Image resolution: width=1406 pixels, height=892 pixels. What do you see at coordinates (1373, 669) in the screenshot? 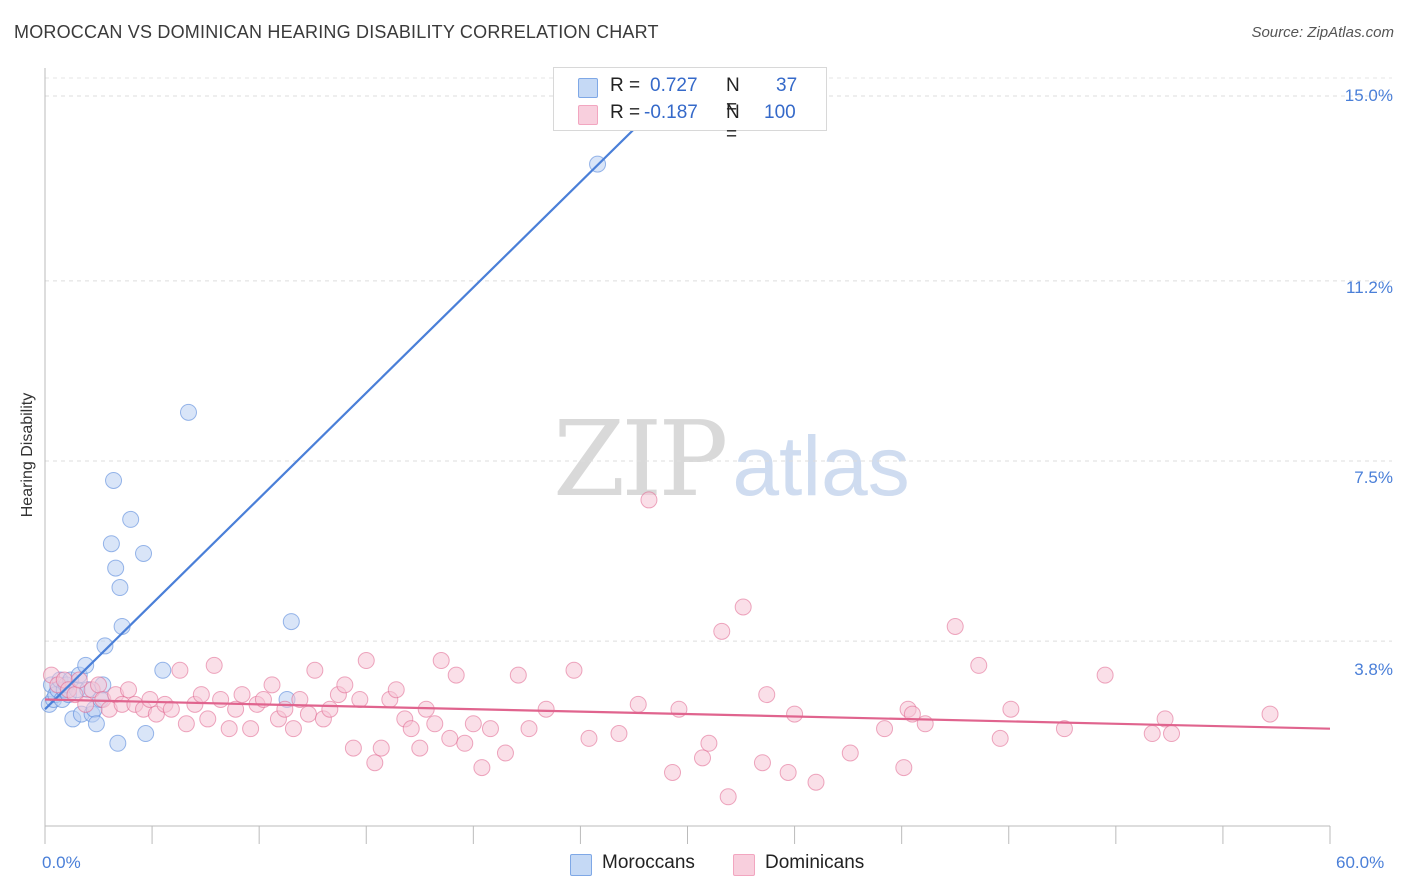
I see `y-tick-label-3-8: 3.8%` at bounding box center [1373, 669].